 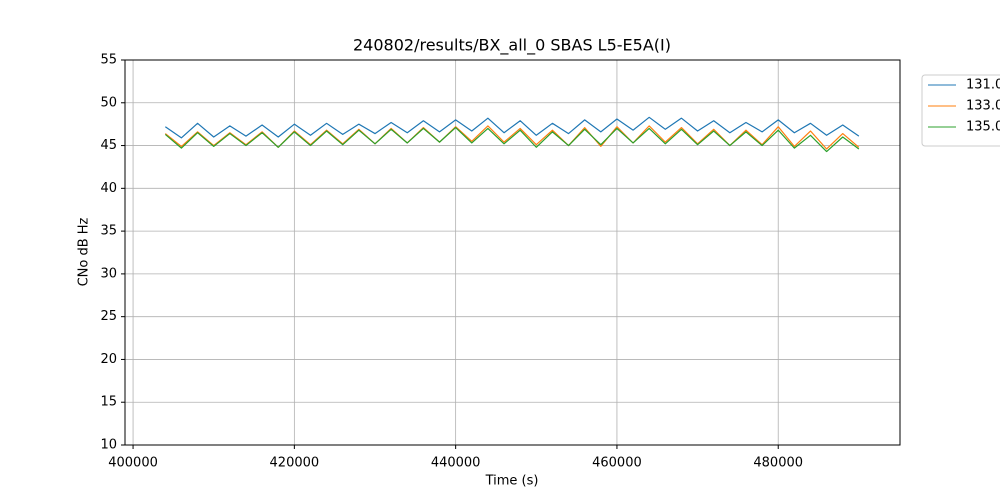 I want to click on y-tick-label: 45, so click(x=108, y=145).